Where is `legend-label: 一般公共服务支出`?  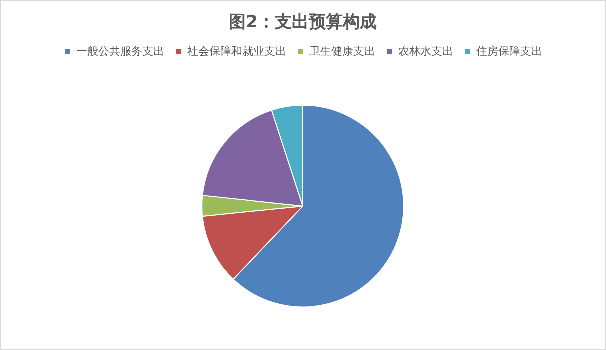 legend-label: 一般公共服务支出 is located at coordinates (120, 51).